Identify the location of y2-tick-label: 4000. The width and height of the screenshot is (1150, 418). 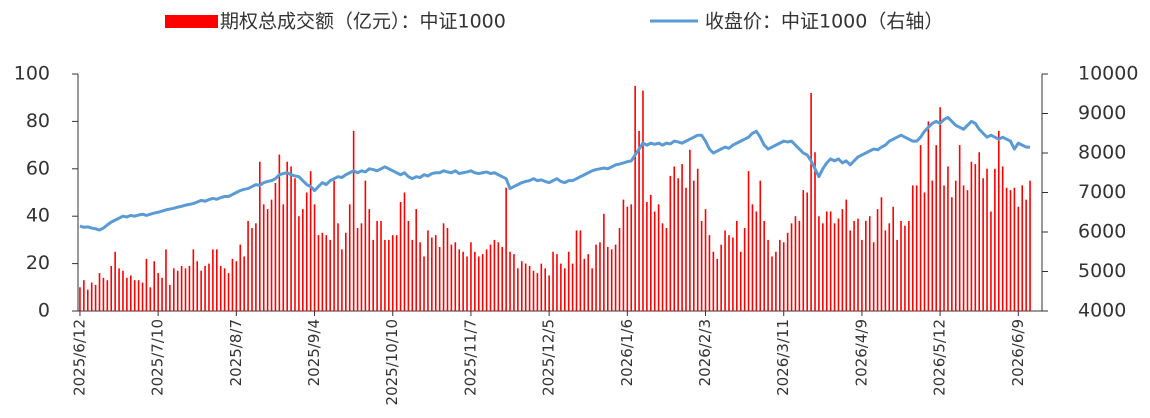
(1102, 311).